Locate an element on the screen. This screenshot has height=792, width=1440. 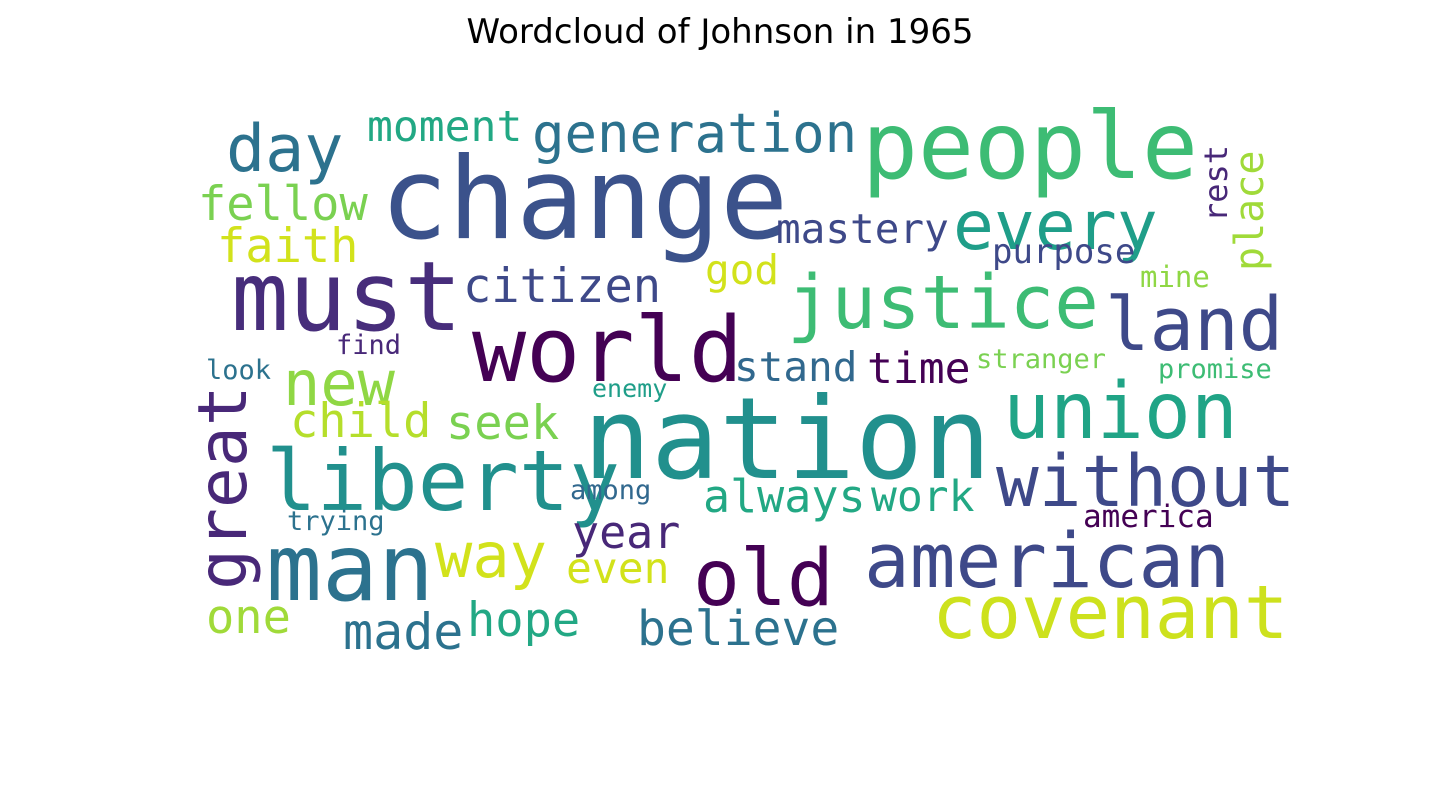
word-trying: trying is located at coordinates (336, 521).